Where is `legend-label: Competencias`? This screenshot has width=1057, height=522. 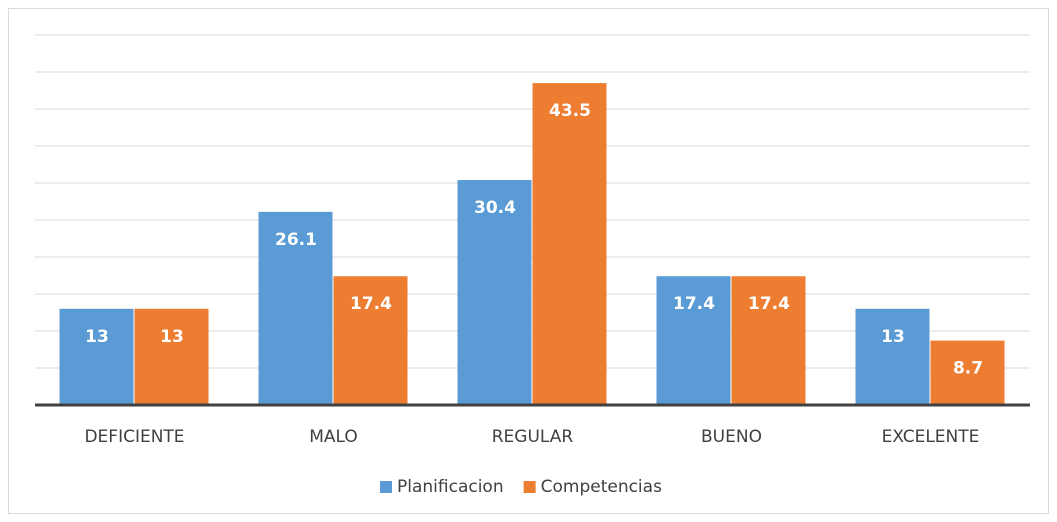 legend-label: Competencias is located at coordinates (601, 487).